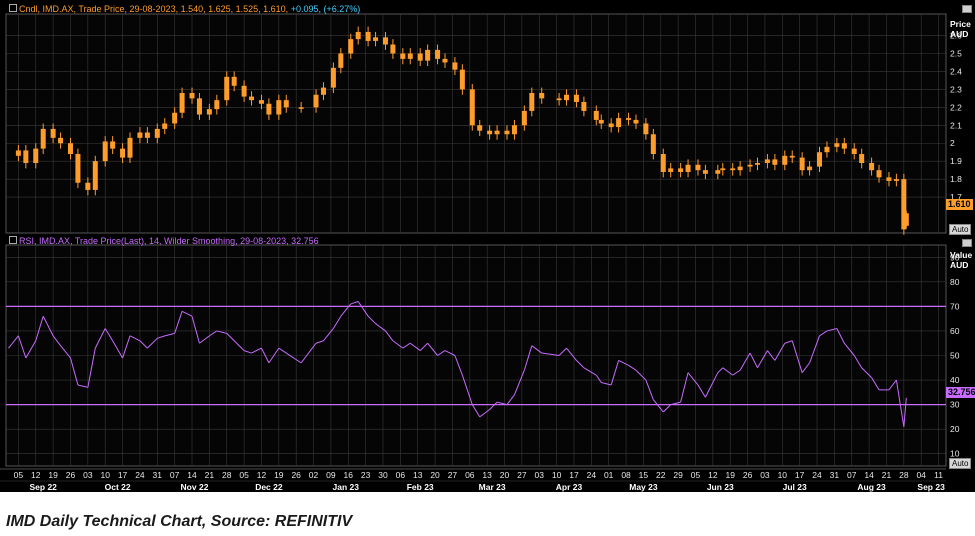 The image size is (975, 536). I want to click on price-panel-collapse-icon, so click(967, 9).